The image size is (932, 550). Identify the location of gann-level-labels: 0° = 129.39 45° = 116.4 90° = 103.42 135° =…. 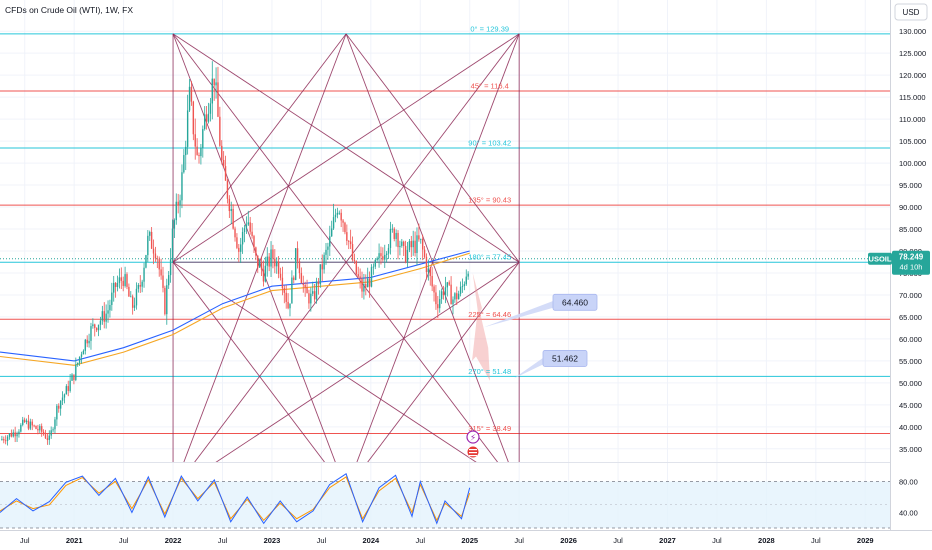
(489, 228).